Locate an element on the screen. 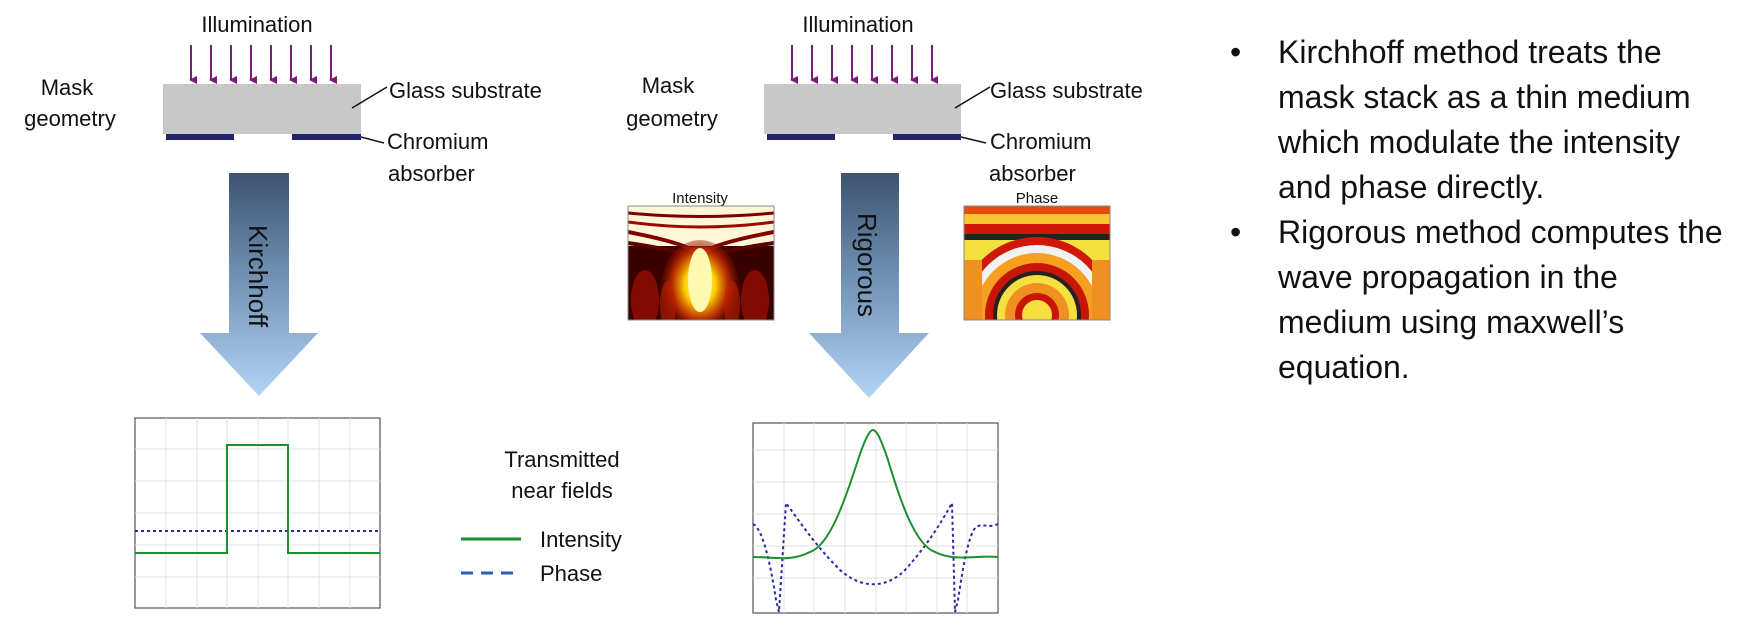 The image size is (1752, 633). rigorous-plot is located at coordinates (875, 518).